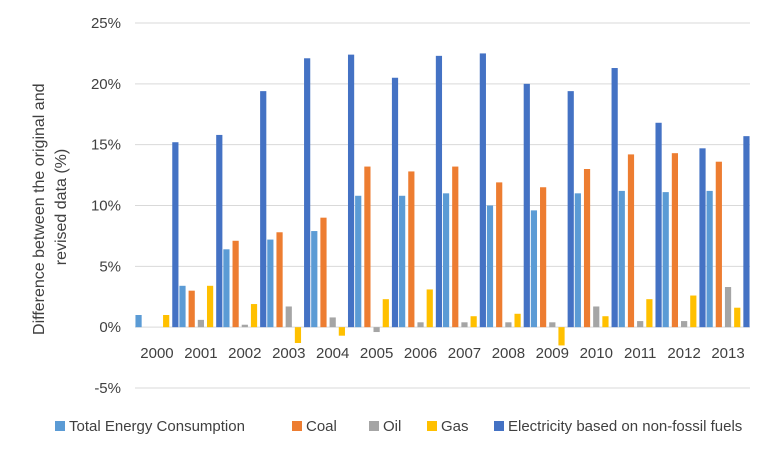 The image size is (770, 462). Describe the element at coordinates (665, 260) in the screenshot. I see `bar-total-energy-consumption-2012` at that location.